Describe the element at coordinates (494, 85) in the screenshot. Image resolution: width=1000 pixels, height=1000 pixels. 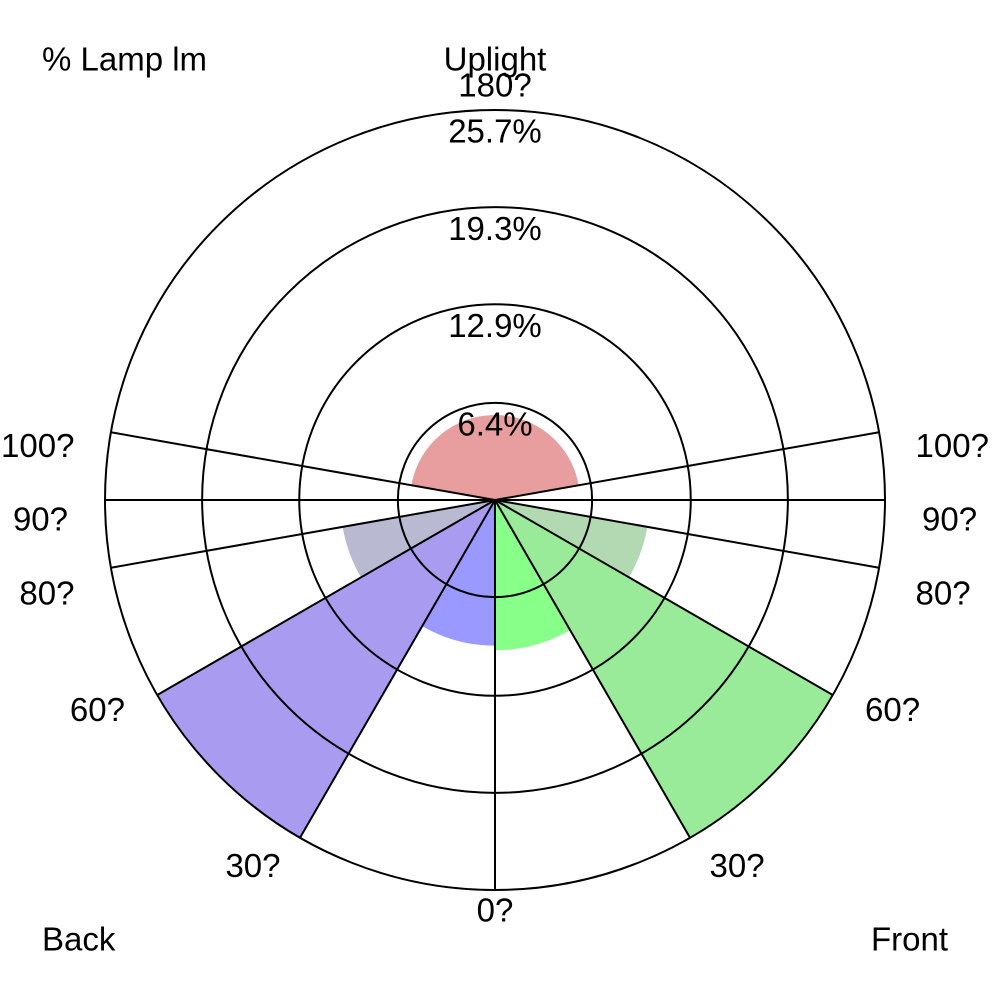
I see `angle-label: 180?` at that location.